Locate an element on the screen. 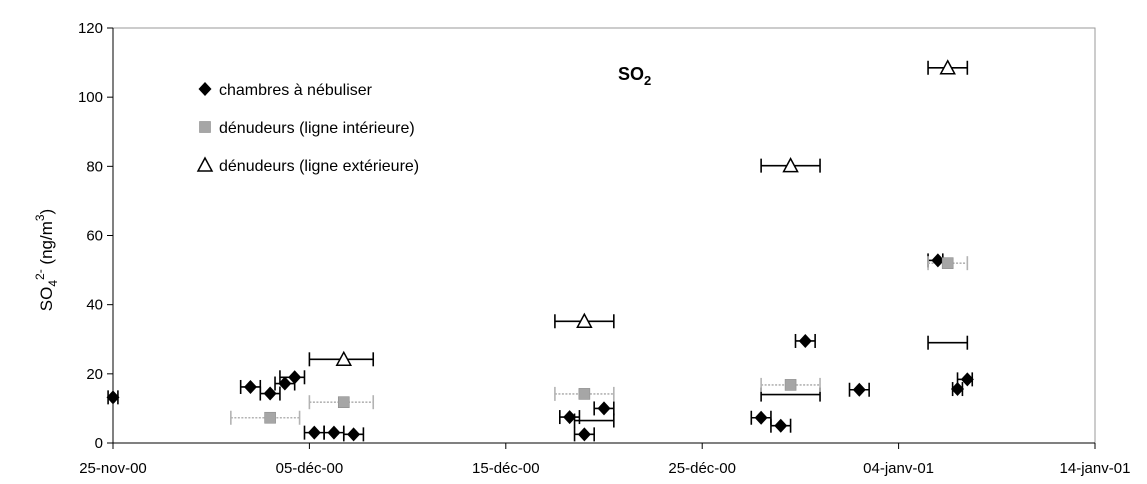 This screenshot has width=1147, height=484. x-tick-label: 15-déc-00 is located at coordinates (506, 468).